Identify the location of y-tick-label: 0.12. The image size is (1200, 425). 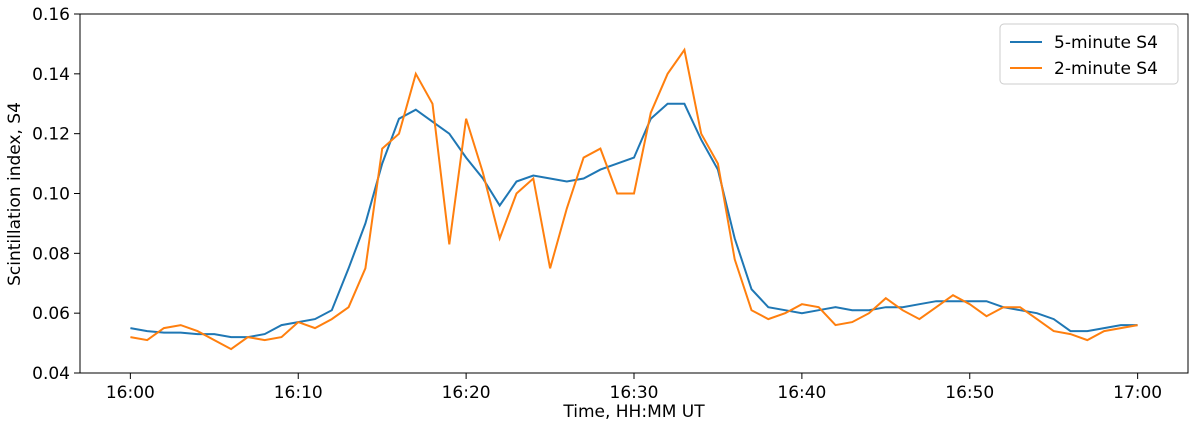
(51, 135).